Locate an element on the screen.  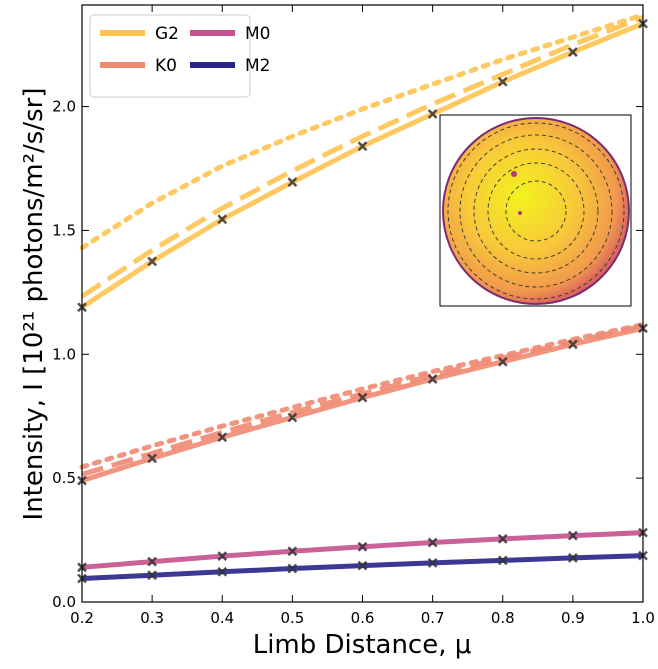
x-tick-label: 0.9 is located at coordinates (573, 618).